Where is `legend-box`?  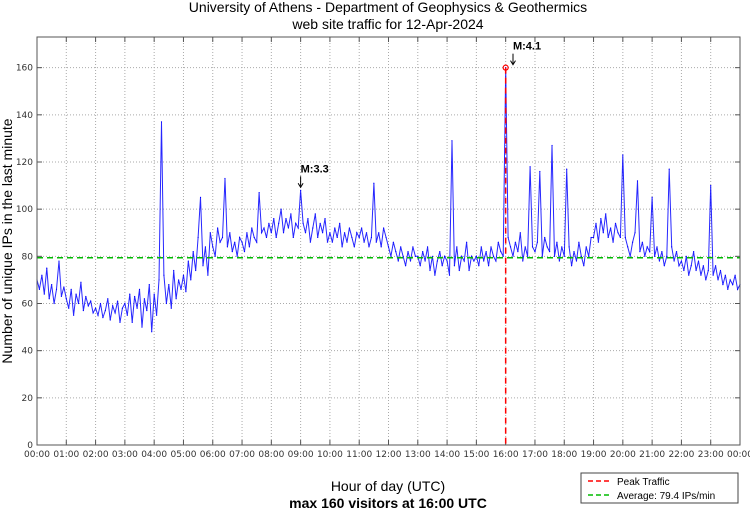 legend-box is located at coordinates (659, 488).